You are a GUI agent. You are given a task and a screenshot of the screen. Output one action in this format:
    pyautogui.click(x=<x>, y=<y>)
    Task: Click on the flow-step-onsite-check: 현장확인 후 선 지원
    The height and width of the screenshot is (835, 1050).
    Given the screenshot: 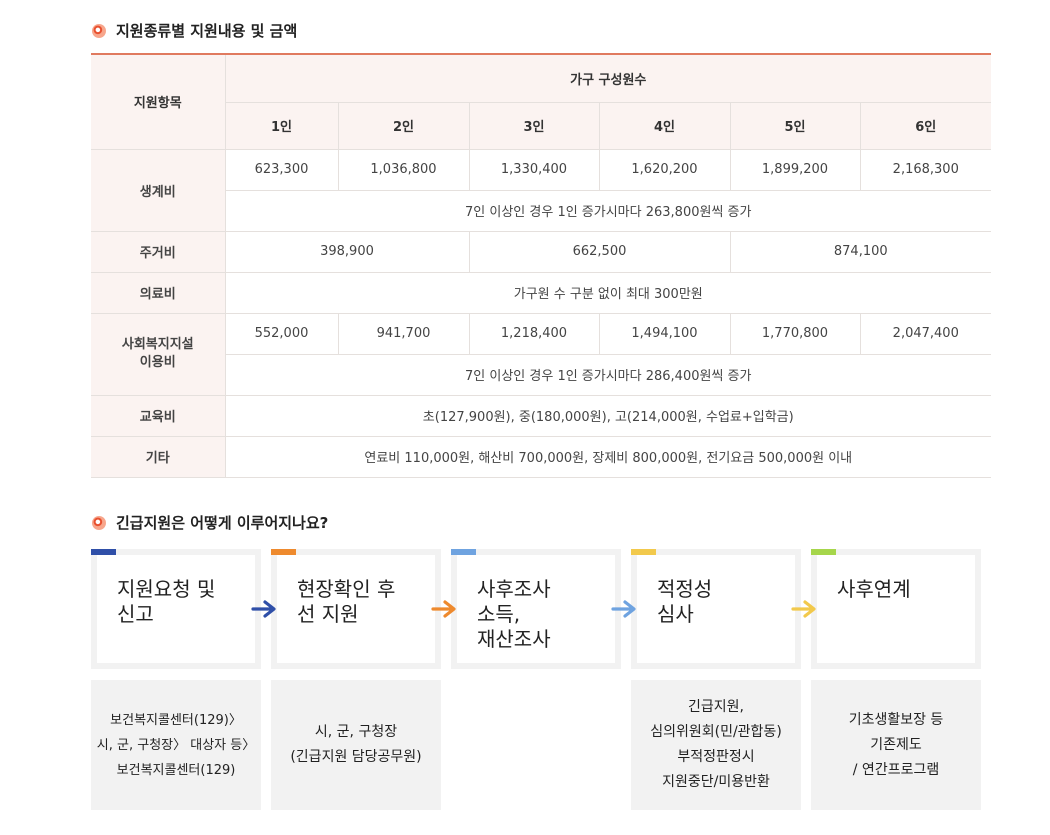 What is the action you would take?
    pyautogui.click(x=356, y=609)
    